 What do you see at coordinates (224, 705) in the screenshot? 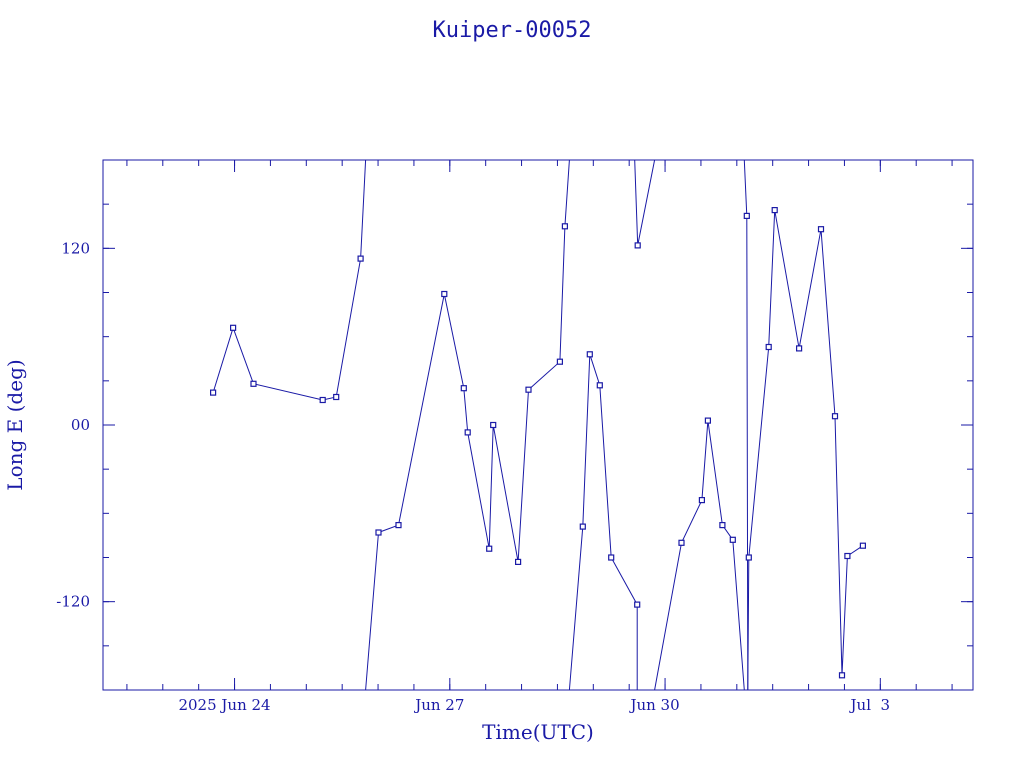
I see `x-tick-label: 2025 Jun 24` at bounding box center [224, 705].